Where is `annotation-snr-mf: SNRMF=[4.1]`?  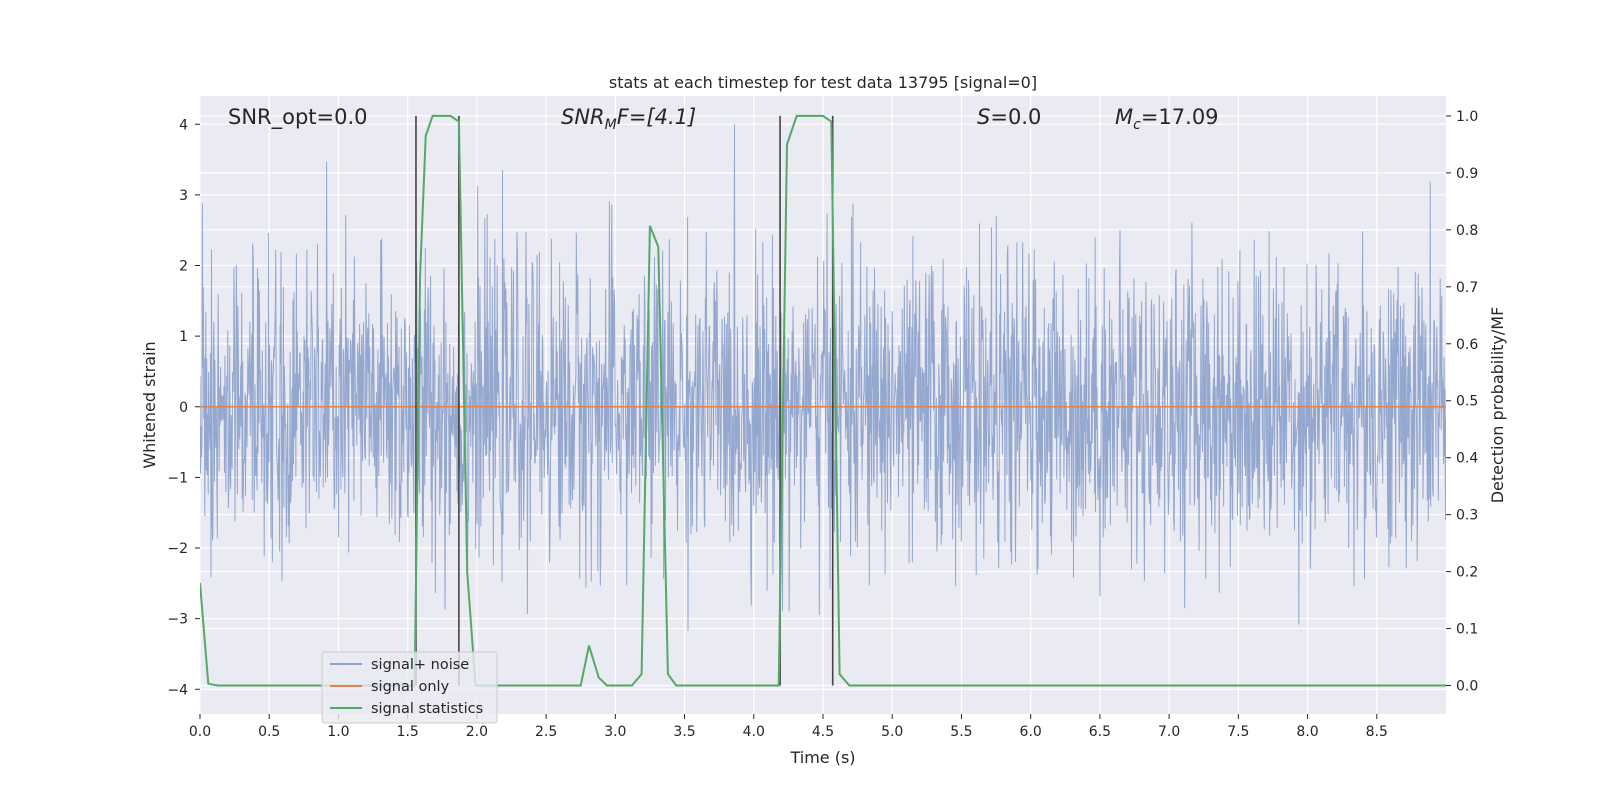 annotation-snr-mf: SNRMF=[4.1] is located at coordinates (628, 119).